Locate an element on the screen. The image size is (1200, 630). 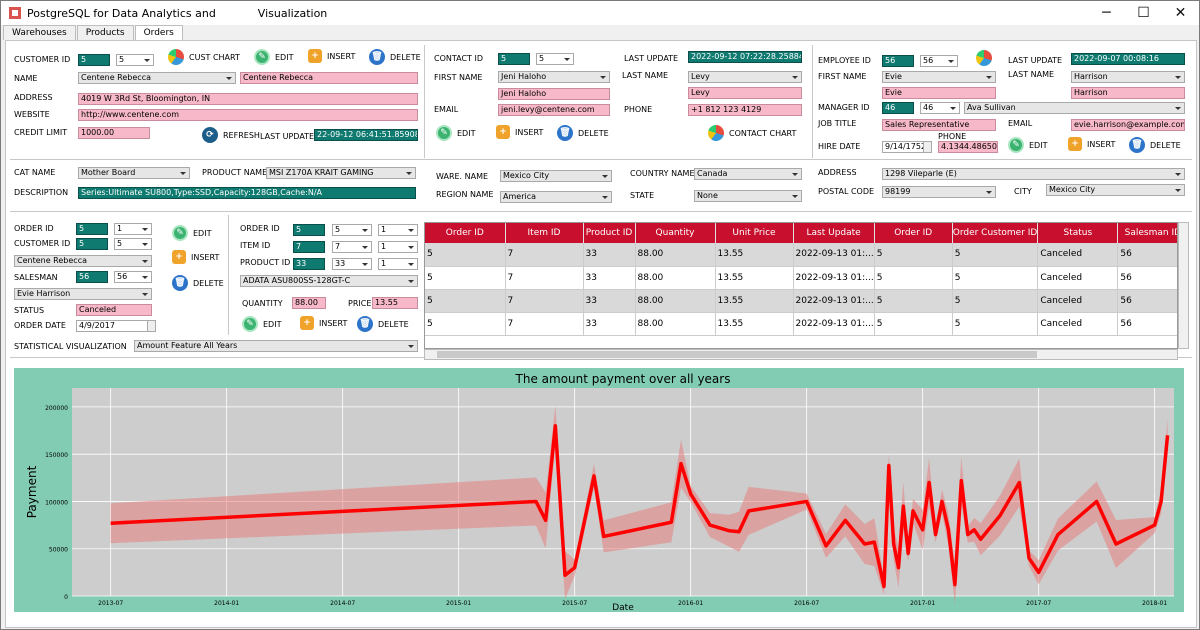
region-name-combo: America is located at coordinates (556, 197).